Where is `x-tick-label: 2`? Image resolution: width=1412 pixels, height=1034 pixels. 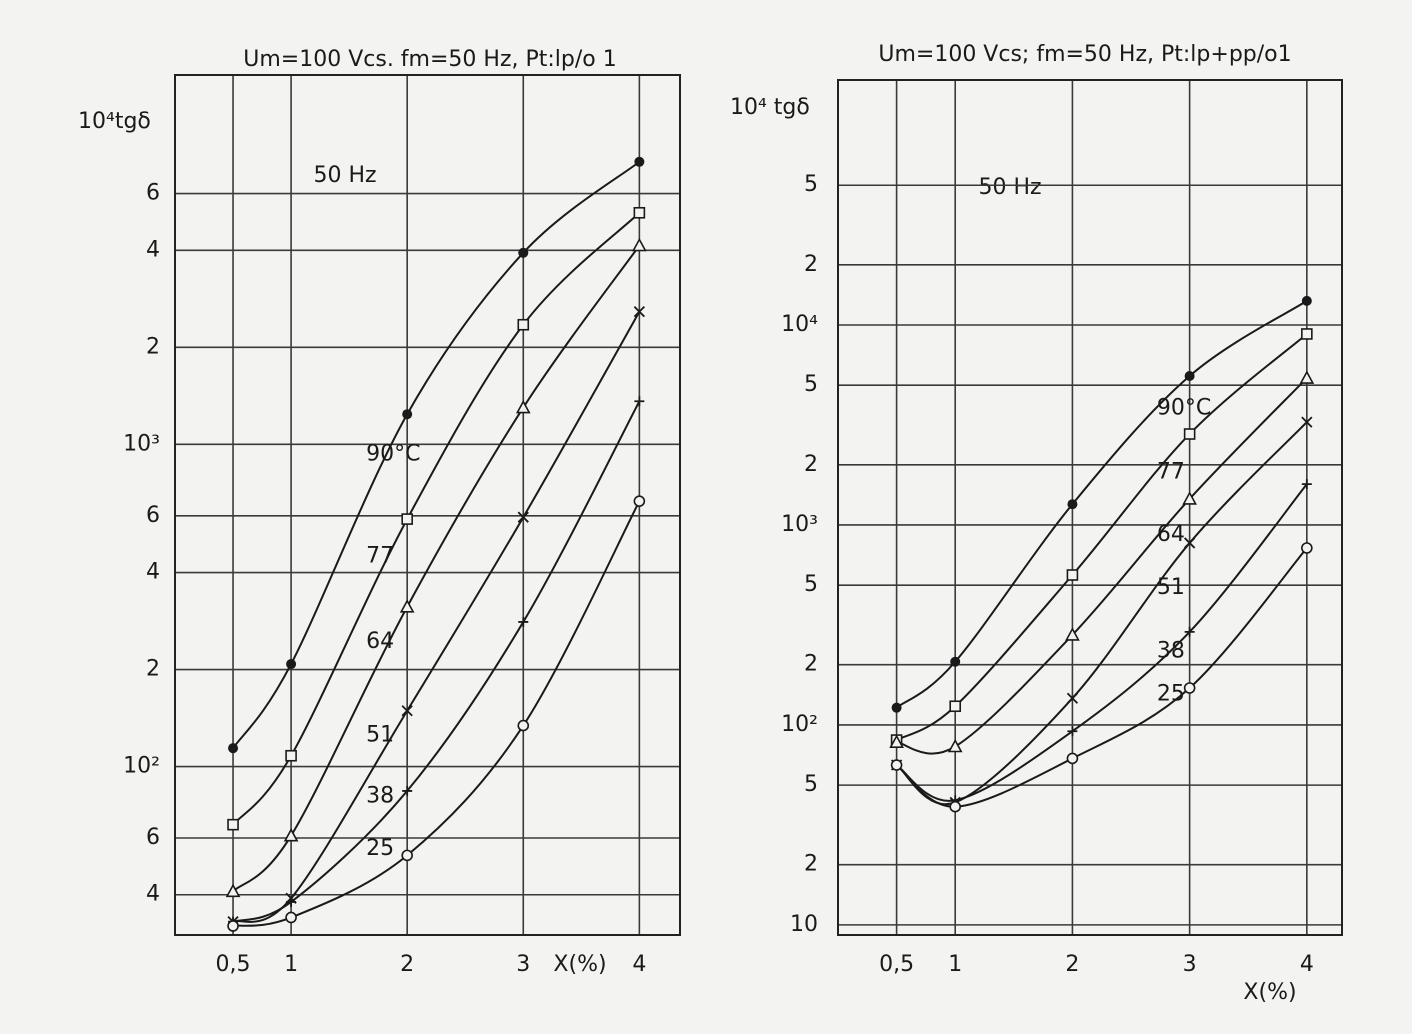 x-tick-label: 2 is located at coordinates (407, 964).